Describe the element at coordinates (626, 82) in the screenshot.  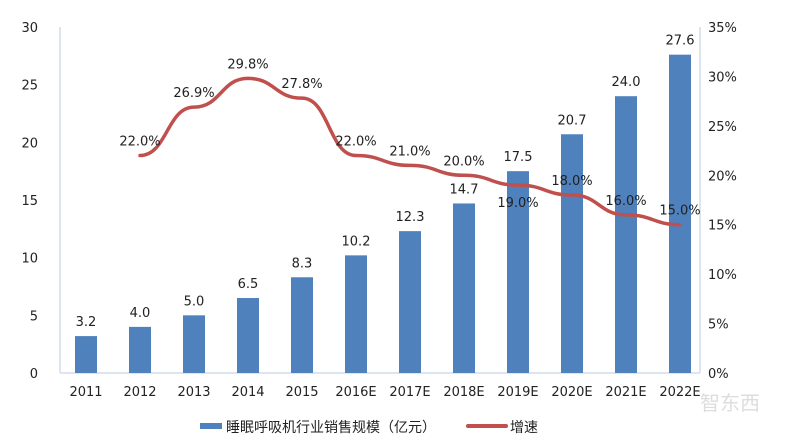
I see `bar-data-label: 24.0` at that location.